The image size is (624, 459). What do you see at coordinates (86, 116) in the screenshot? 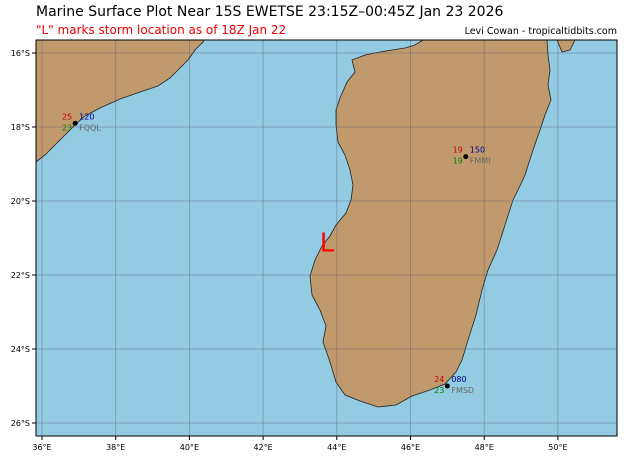
I see `station-pressure: 120` at bounding box center [86, 116].